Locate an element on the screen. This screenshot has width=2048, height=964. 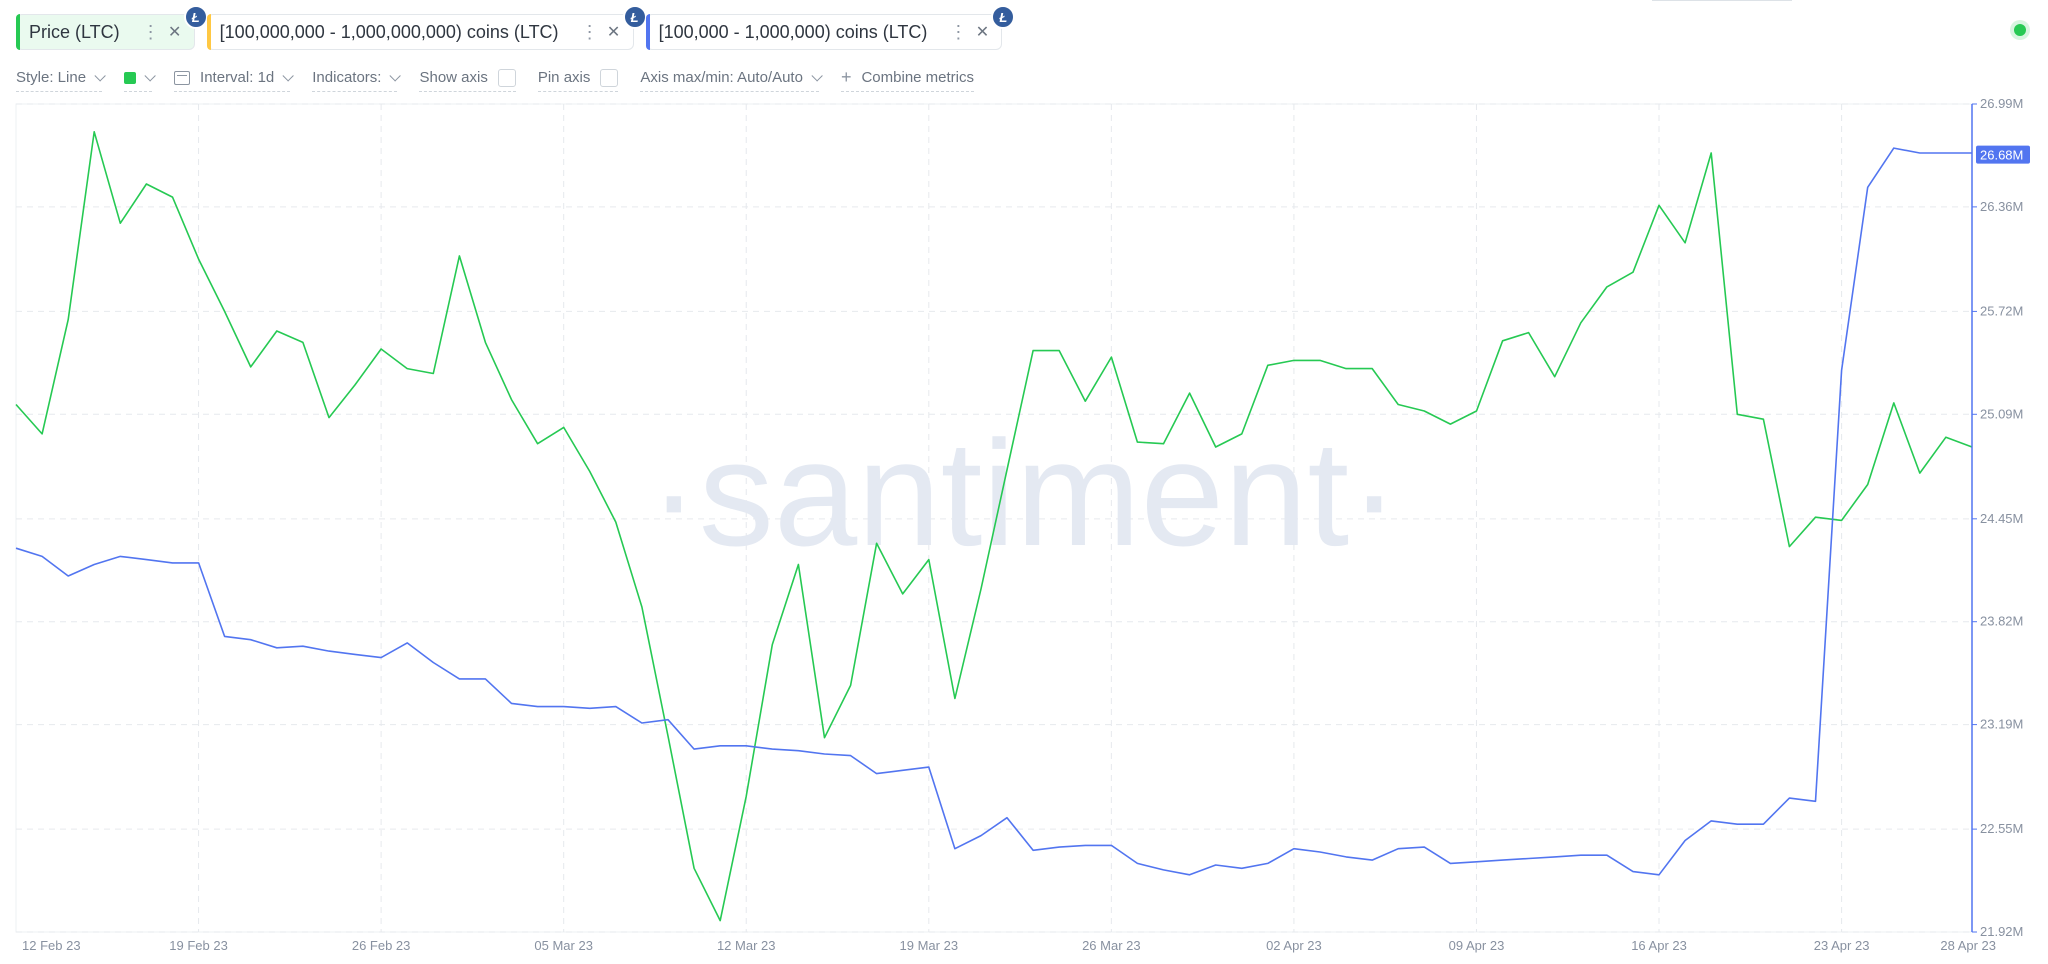
style-label: Style: Line is located at coordinates (51, 77).